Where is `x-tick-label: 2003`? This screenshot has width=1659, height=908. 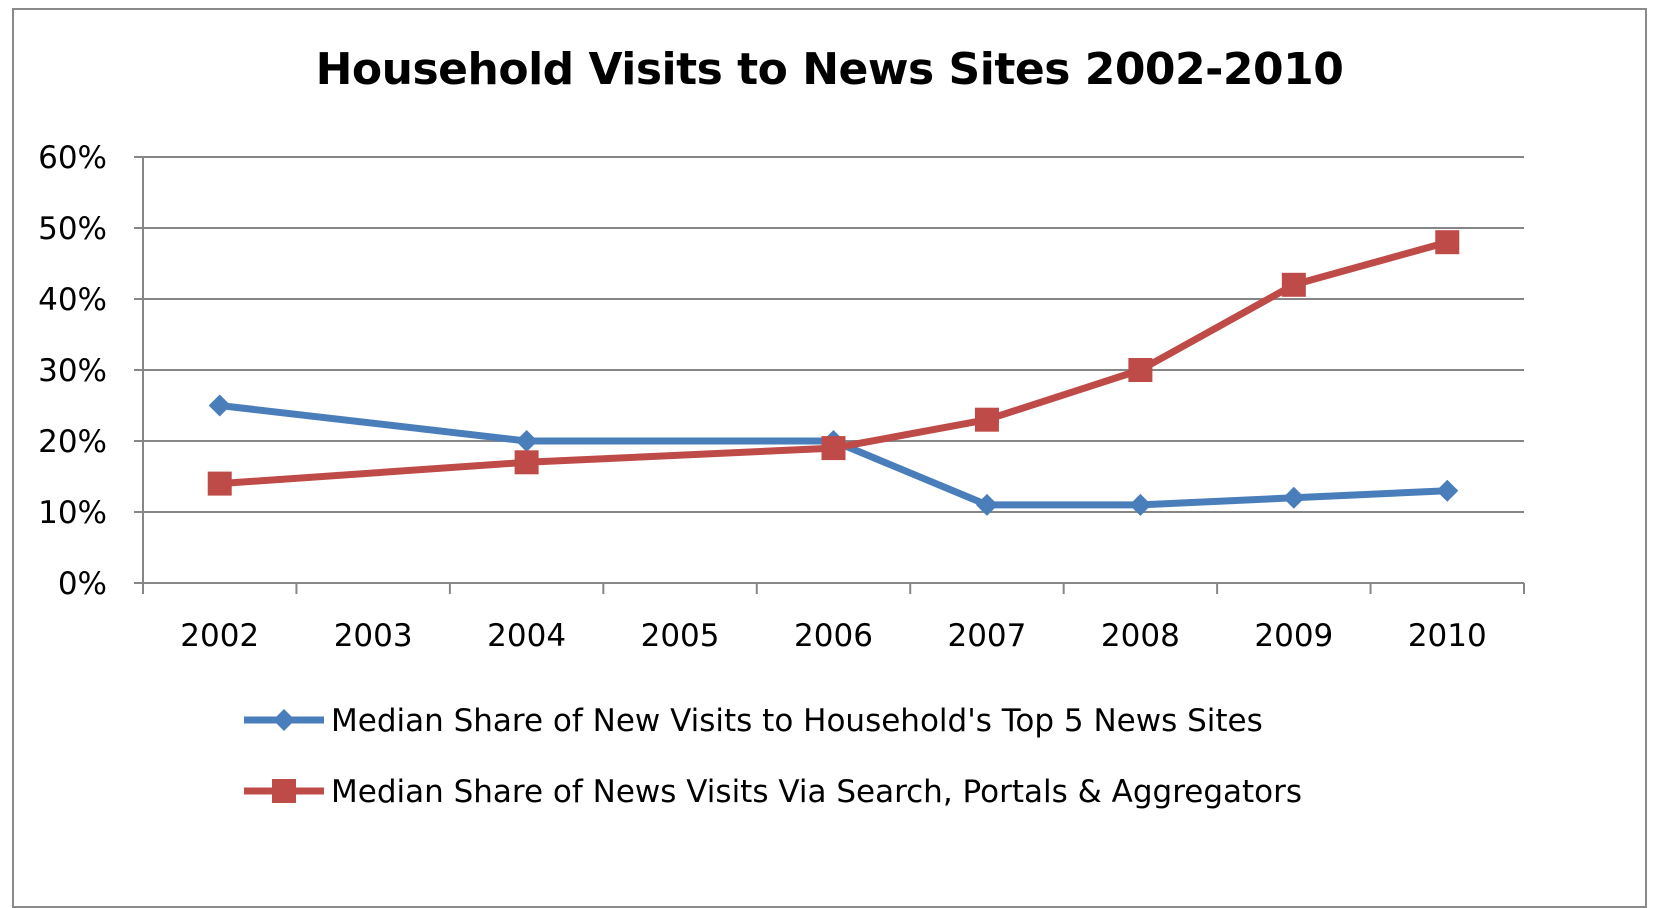
x-tick-label: 2003 is located at coordinates (373, 636).